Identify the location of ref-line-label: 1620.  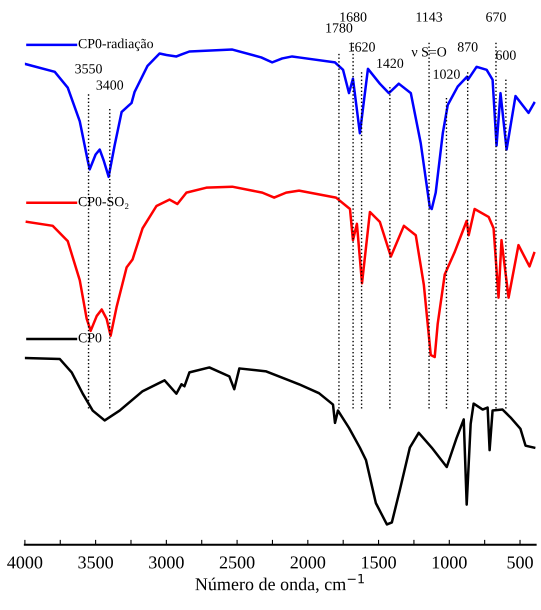
(361, 47).